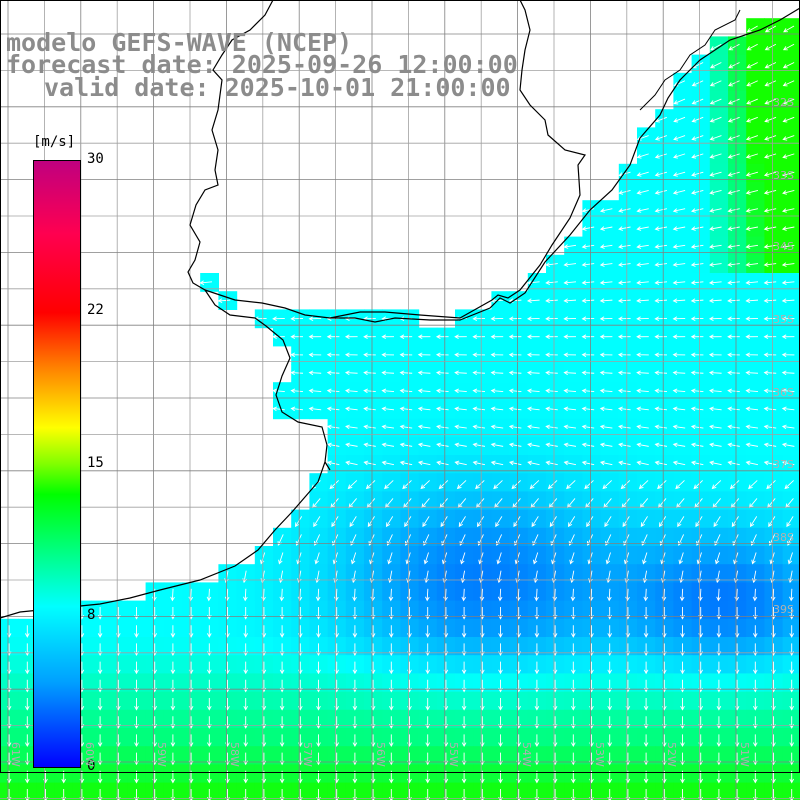 Image resolution: width=800 pixels, height=800 pixels. Describe the element at coordinates (457, 159) in the screenshot. I see `uruguay-coast` at that location.